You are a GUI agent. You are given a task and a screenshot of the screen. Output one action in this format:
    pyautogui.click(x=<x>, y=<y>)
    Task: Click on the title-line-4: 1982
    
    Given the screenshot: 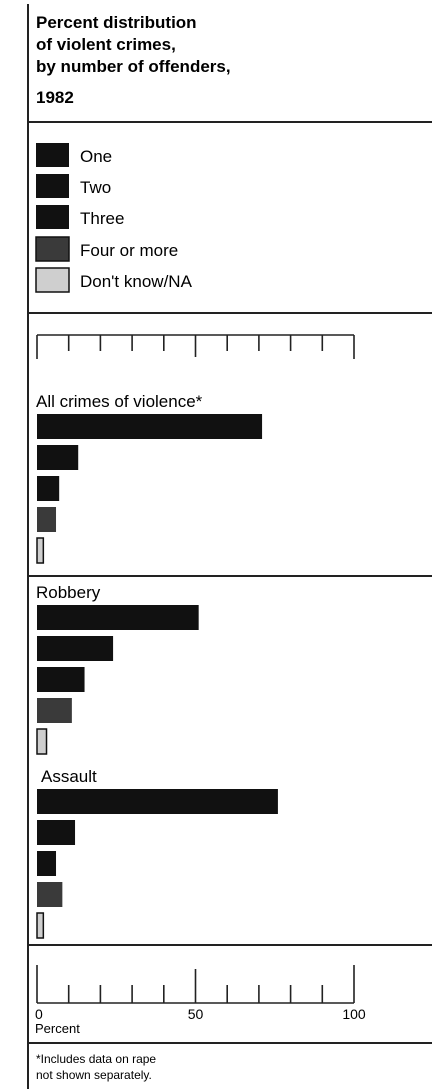 What is the action you would take?
    pyautogui.click(x=55, y=97)
    